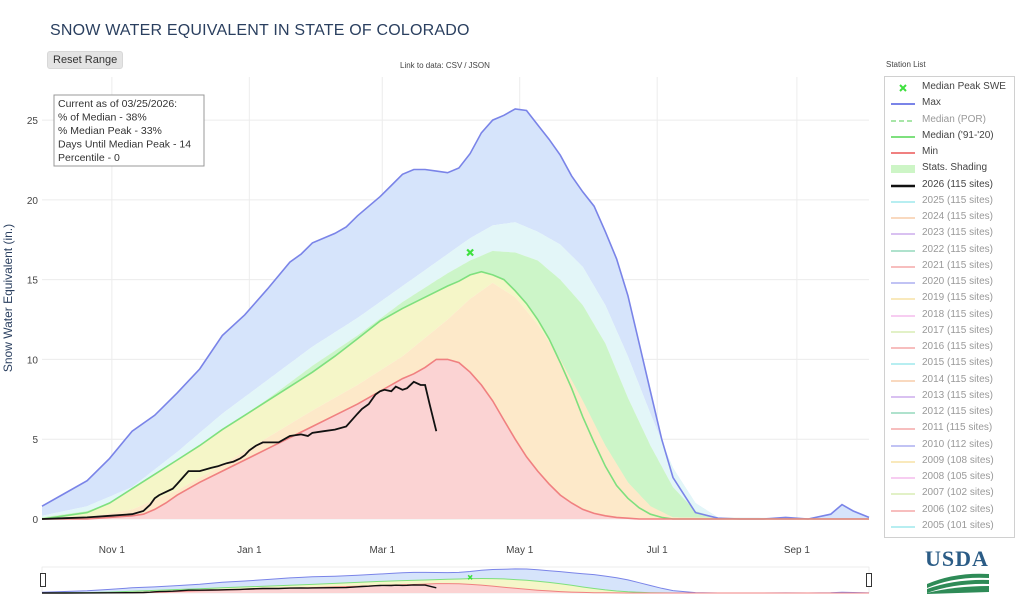  Describe the element at coordinates (957, 249) in the screenshot. I see `legend-label: 2022 (115 sites)` at that location.